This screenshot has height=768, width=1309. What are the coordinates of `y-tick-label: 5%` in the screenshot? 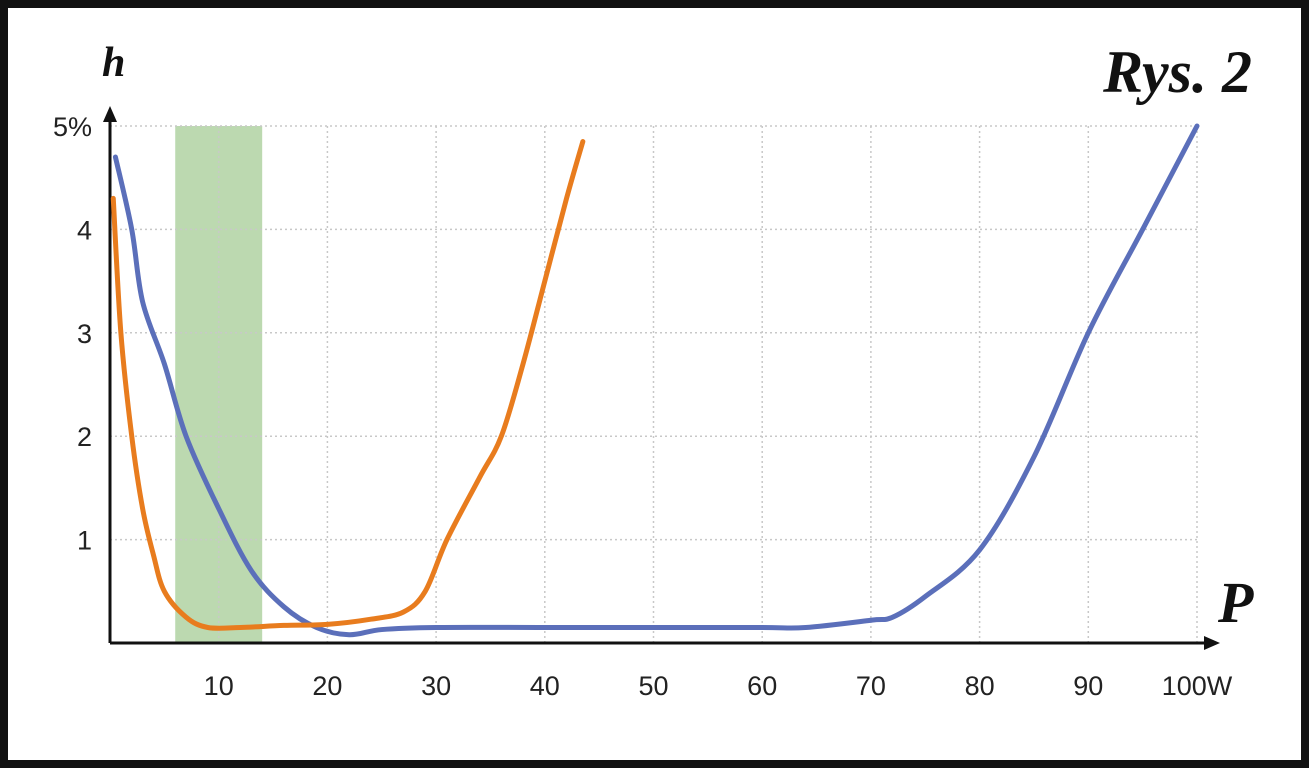 It's located at (72, 127).